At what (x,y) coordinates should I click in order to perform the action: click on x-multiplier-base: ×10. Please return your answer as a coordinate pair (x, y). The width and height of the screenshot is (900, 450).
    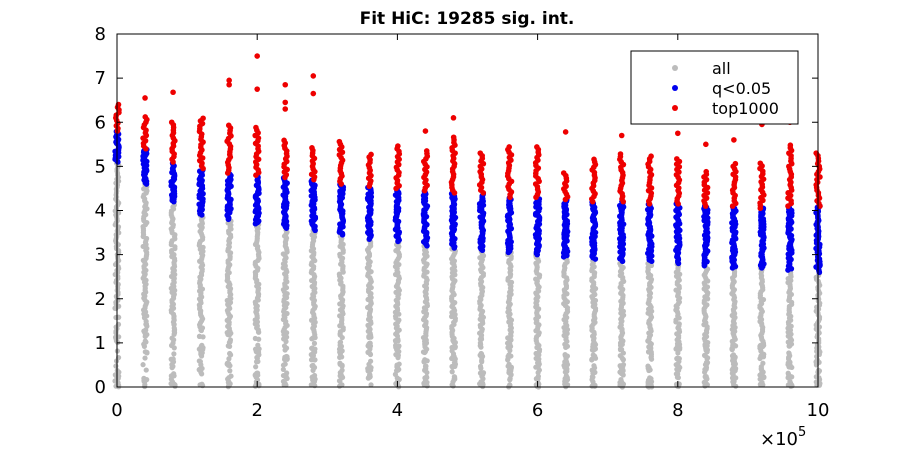
    Looking at the image, I should click on (779, 439).